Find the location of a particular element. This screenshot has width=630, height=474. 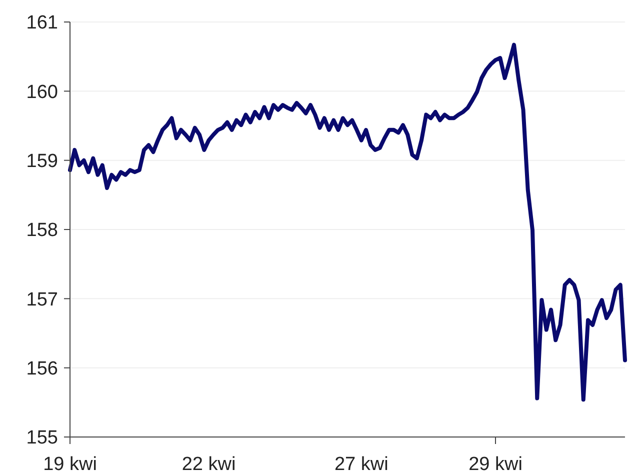

y-tick-label: 159 is located at coordinates (42, 161).